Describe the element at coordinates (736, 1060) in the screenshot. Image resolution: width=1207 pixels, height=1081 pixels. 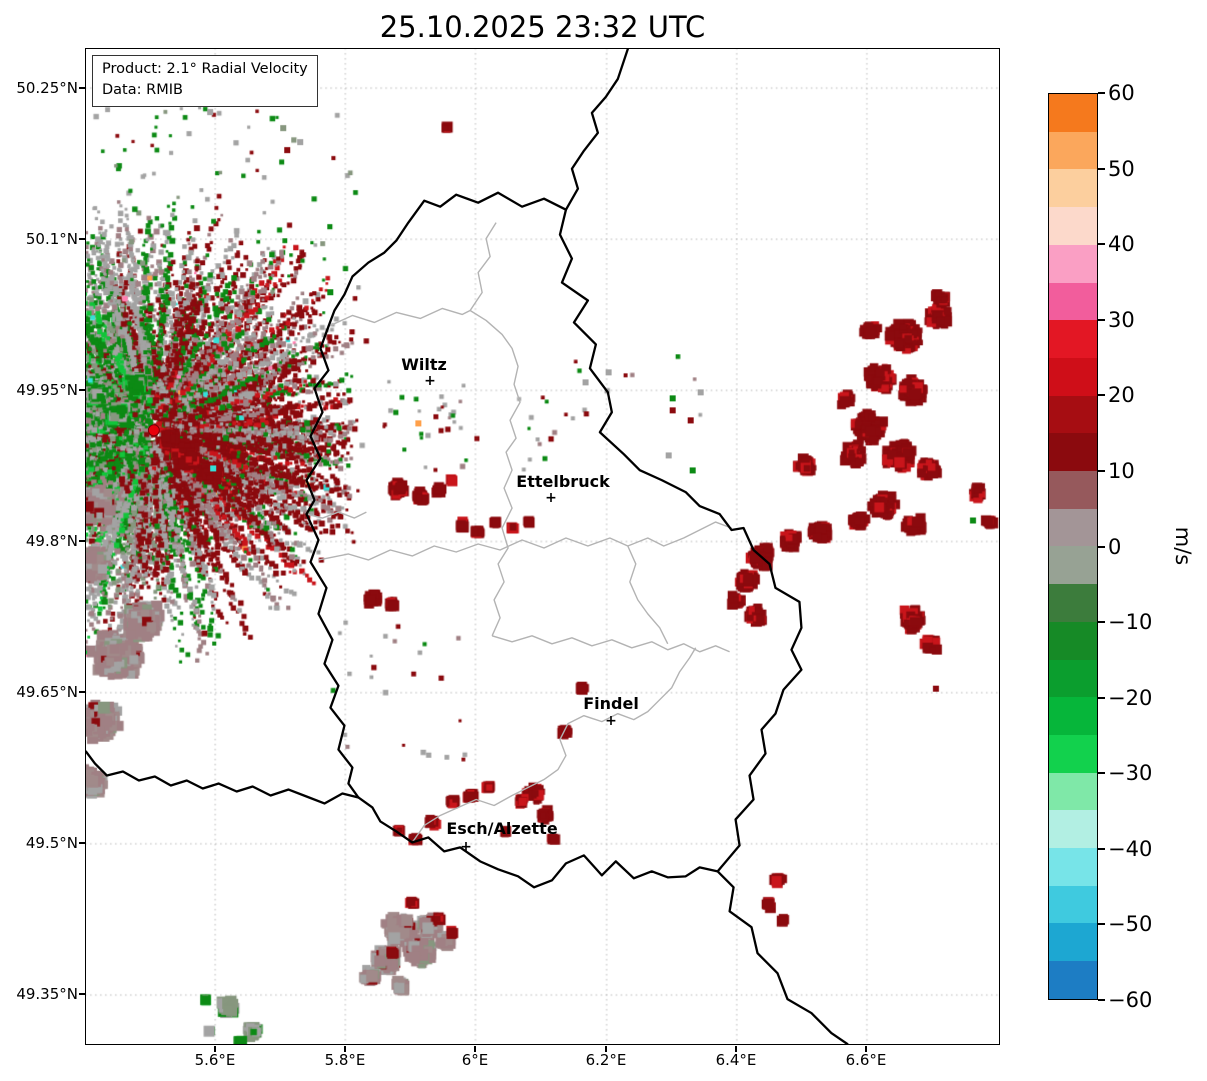
I see `x-tick-label: 6.4°E` at that location.